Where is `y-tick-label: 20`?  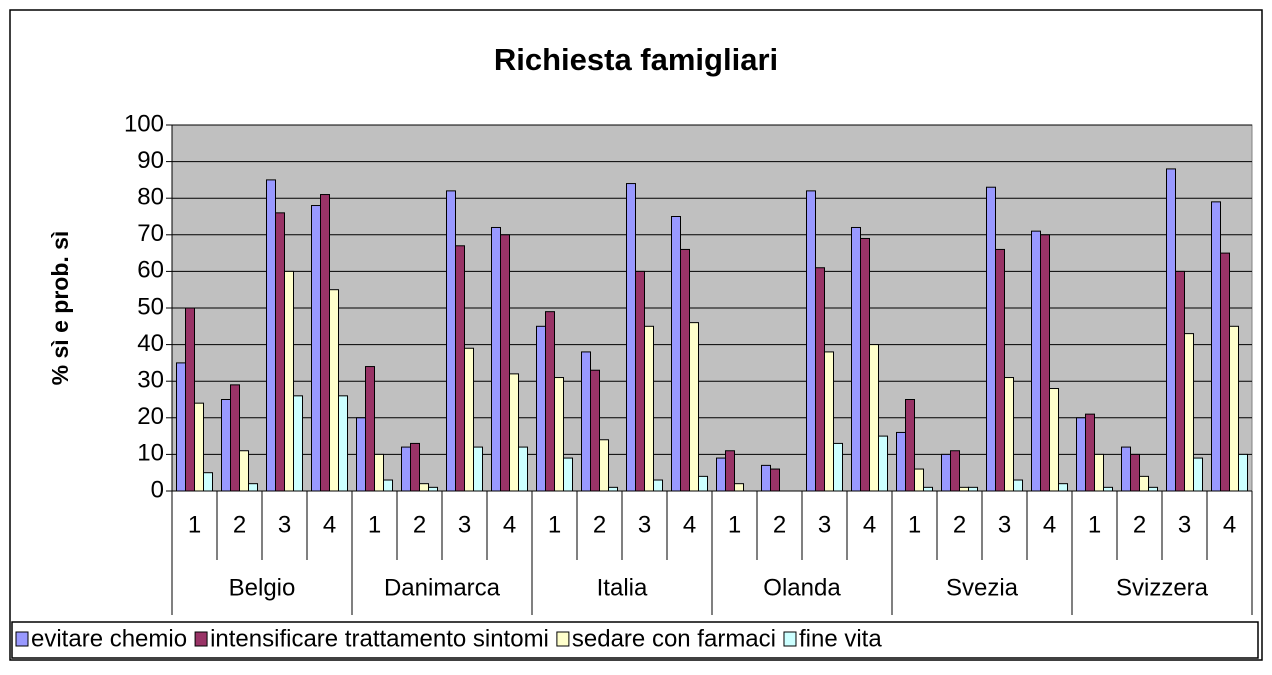
y-tick-label: 20 is located at coordinates (150, 416).